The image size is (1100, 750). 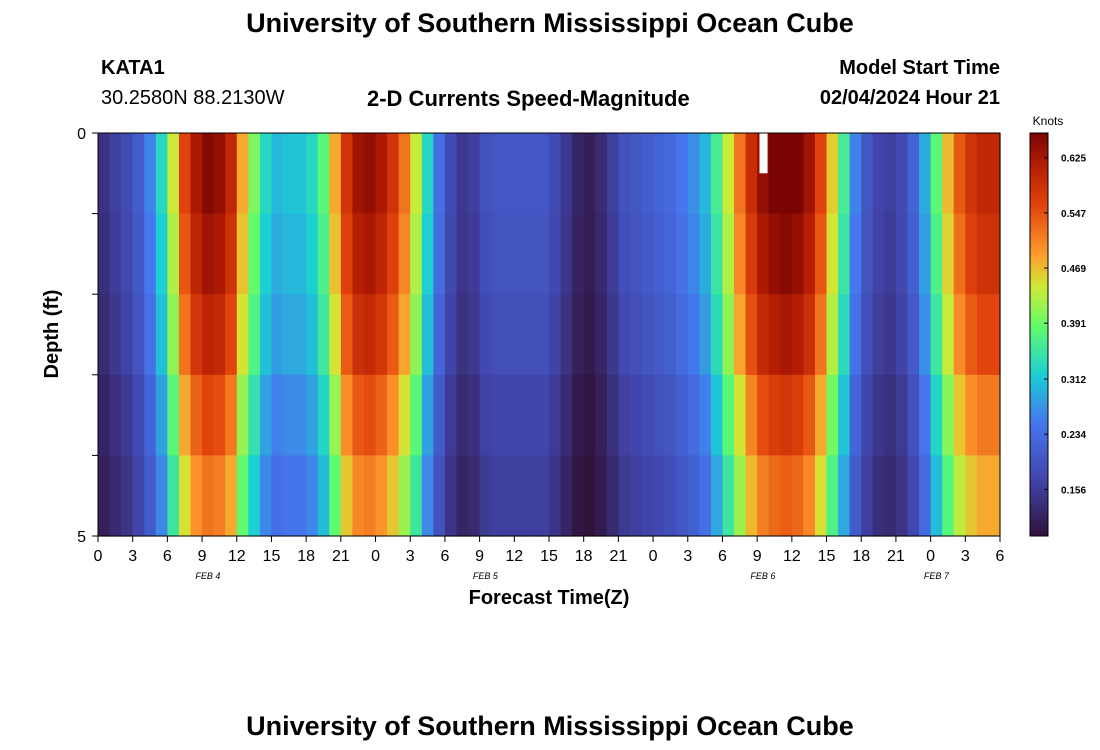 What do you see at coordinates (444, 556) in the screenshot?
I see `x-tick-label: 6` at bounding box center [444, 556].